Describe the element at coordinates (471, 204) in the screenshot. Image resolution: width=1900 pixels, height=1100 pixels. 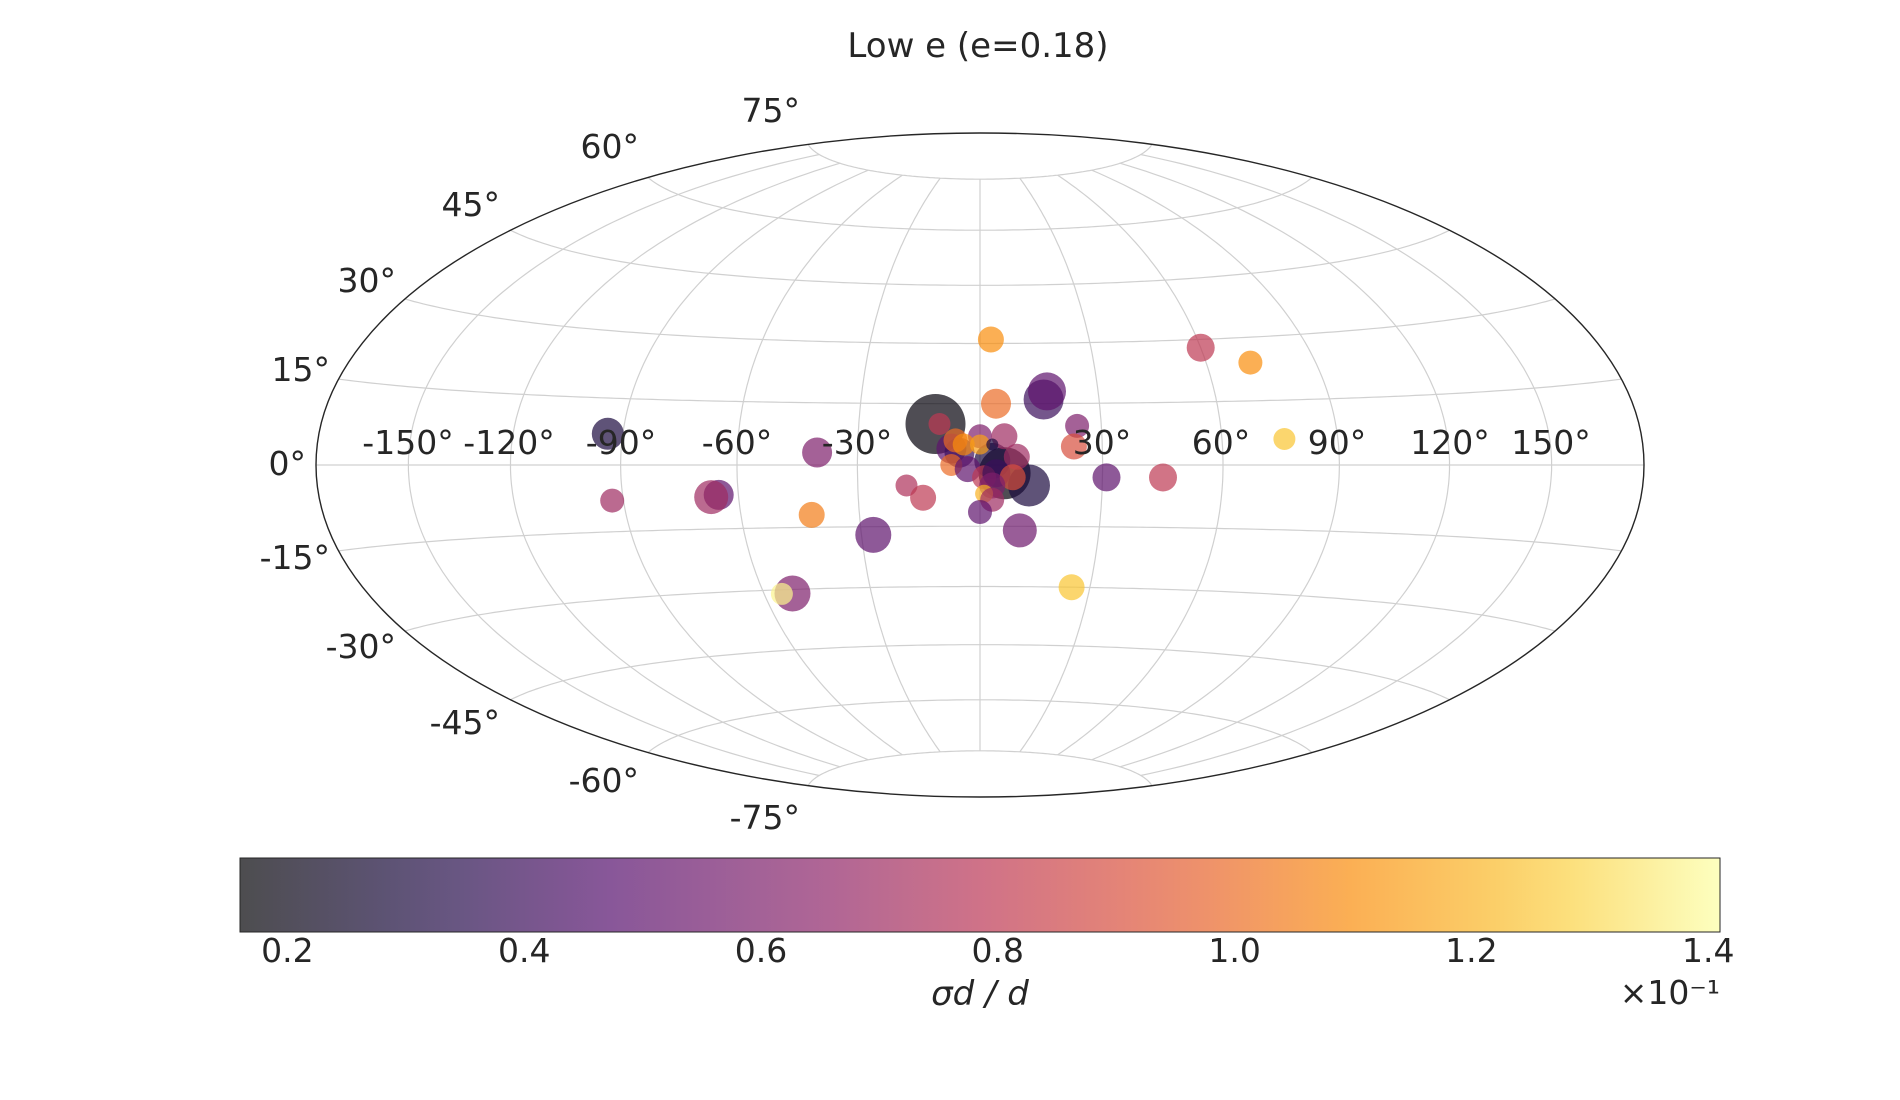
I see `lat-tick-label: 45°` at that location.